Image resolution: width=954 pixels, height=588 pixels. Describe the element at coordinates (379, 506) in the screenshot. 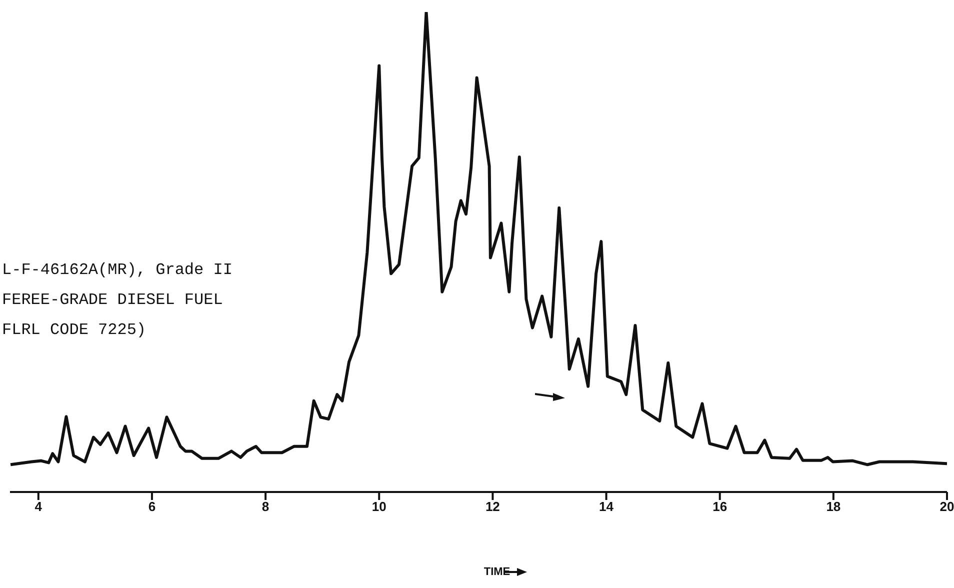

I see `x-tick-label: 10` at that location.